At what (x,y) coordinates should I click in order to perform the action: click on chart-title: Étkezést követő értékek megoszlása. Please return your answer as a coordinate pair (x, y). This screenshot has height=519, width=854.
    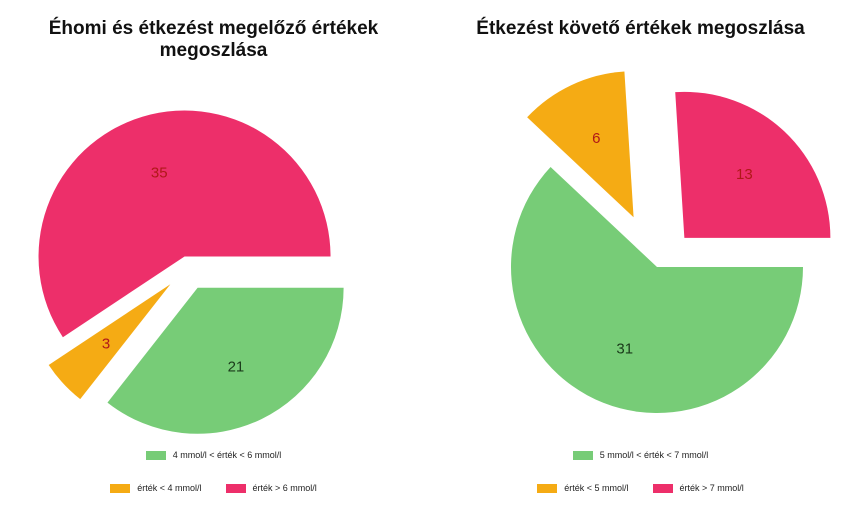
    Looking at the image, I should click on (640, 28).